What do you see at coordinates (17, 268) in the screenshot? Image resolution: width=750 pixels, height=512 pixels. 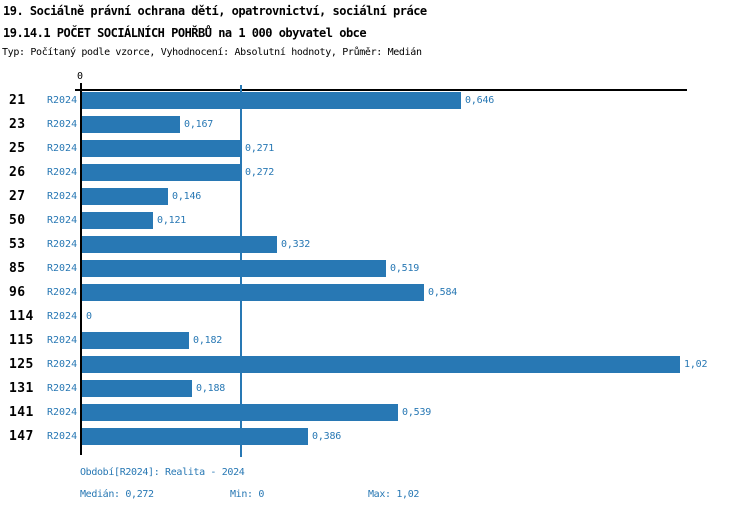 I see `row-category-label: 85` at bounding box center [17, 268].